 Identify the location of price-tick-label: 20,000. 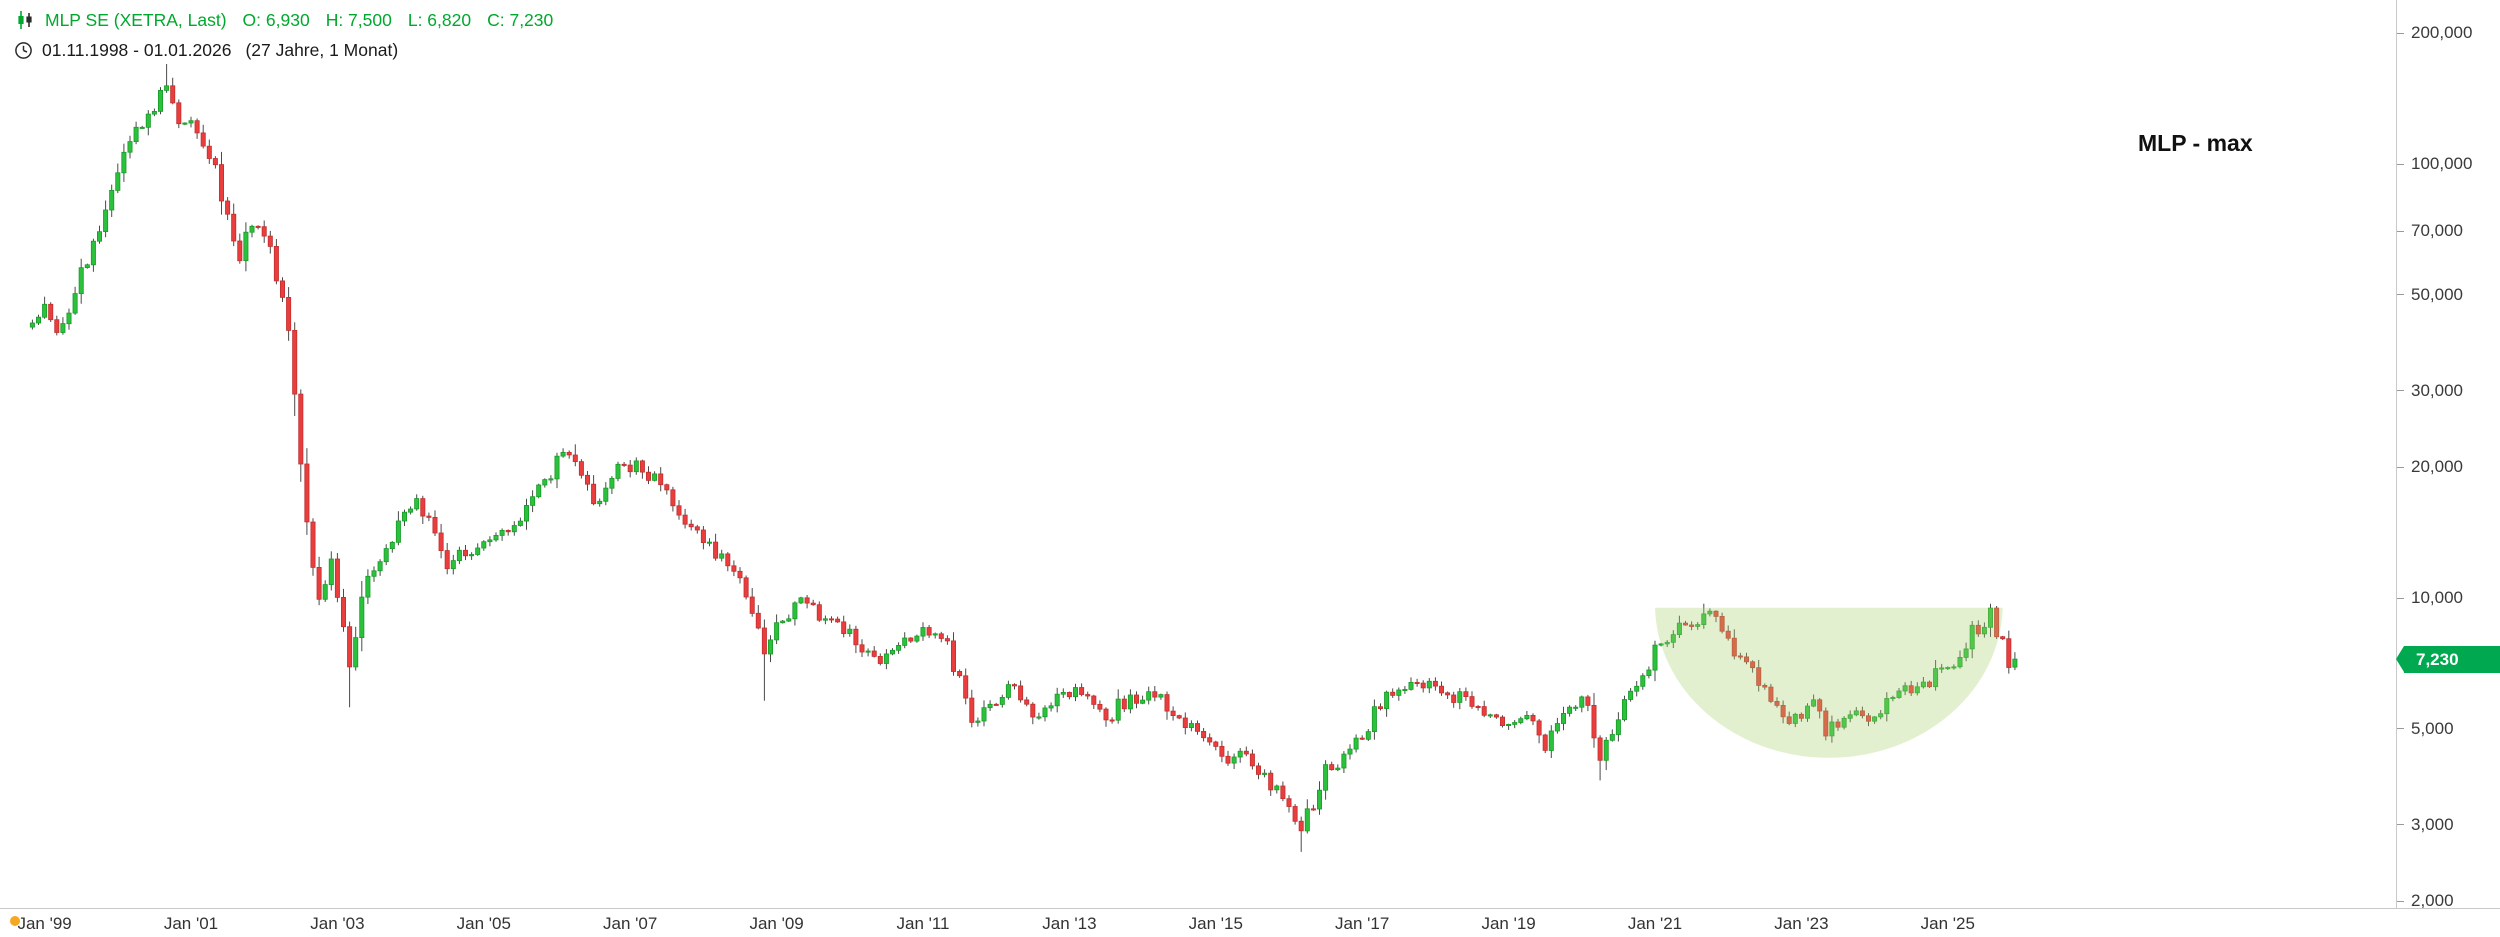
(2437, 467).